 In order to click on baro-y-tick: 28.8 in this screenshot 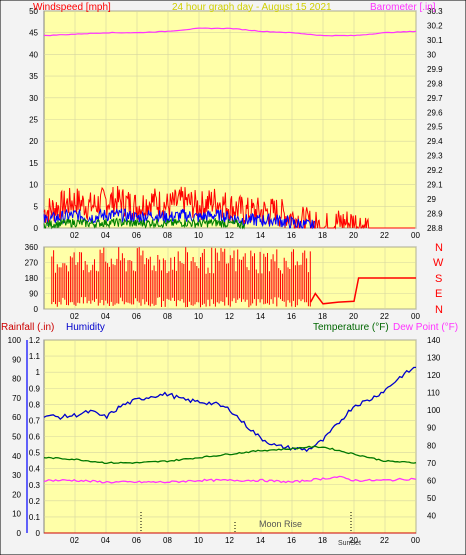, I will do `click(435, 228)`.